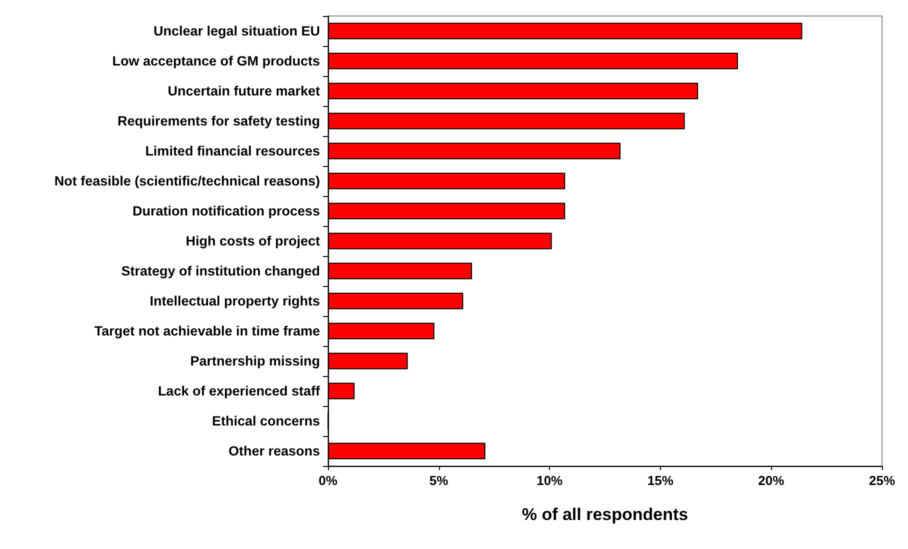 The height and width of the screenshot is (549, 908). Describe the element at coordinates (187, 181) in the screenshot. I see `y-tick-label: Not feasible (scientific/technical reasons)` at that location.